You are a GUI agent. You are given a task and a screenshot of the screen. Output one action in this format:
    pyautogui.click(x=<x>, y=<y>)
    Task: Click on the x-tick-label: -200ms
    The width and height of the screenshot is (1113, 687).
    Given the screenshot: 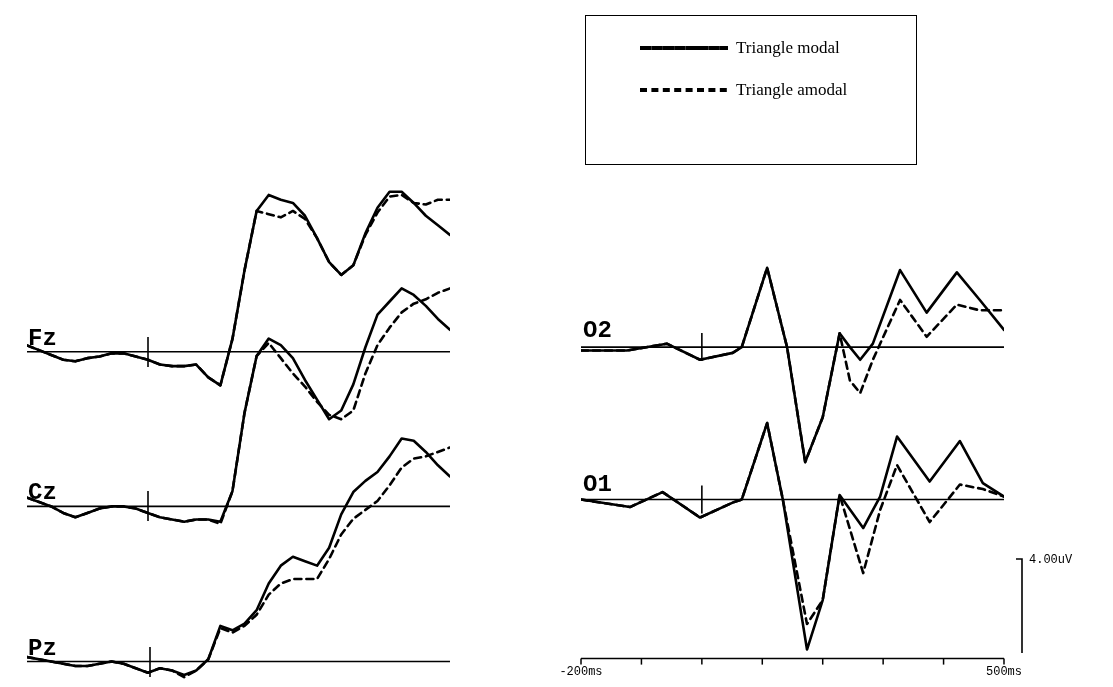 What is the action you would take?
    pyautogui.click(x=581, y=672)
    